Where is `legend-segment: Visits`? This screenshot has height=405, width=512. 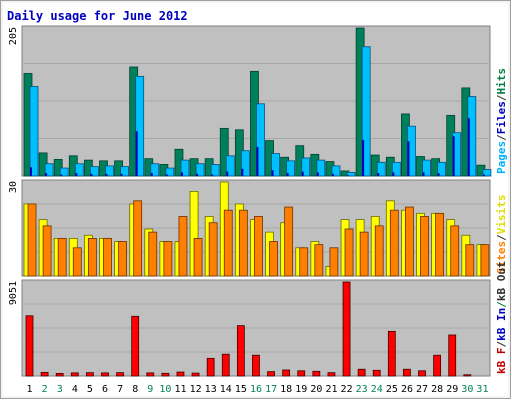
legend-segment: Visits is located at coordinates (501, 215).